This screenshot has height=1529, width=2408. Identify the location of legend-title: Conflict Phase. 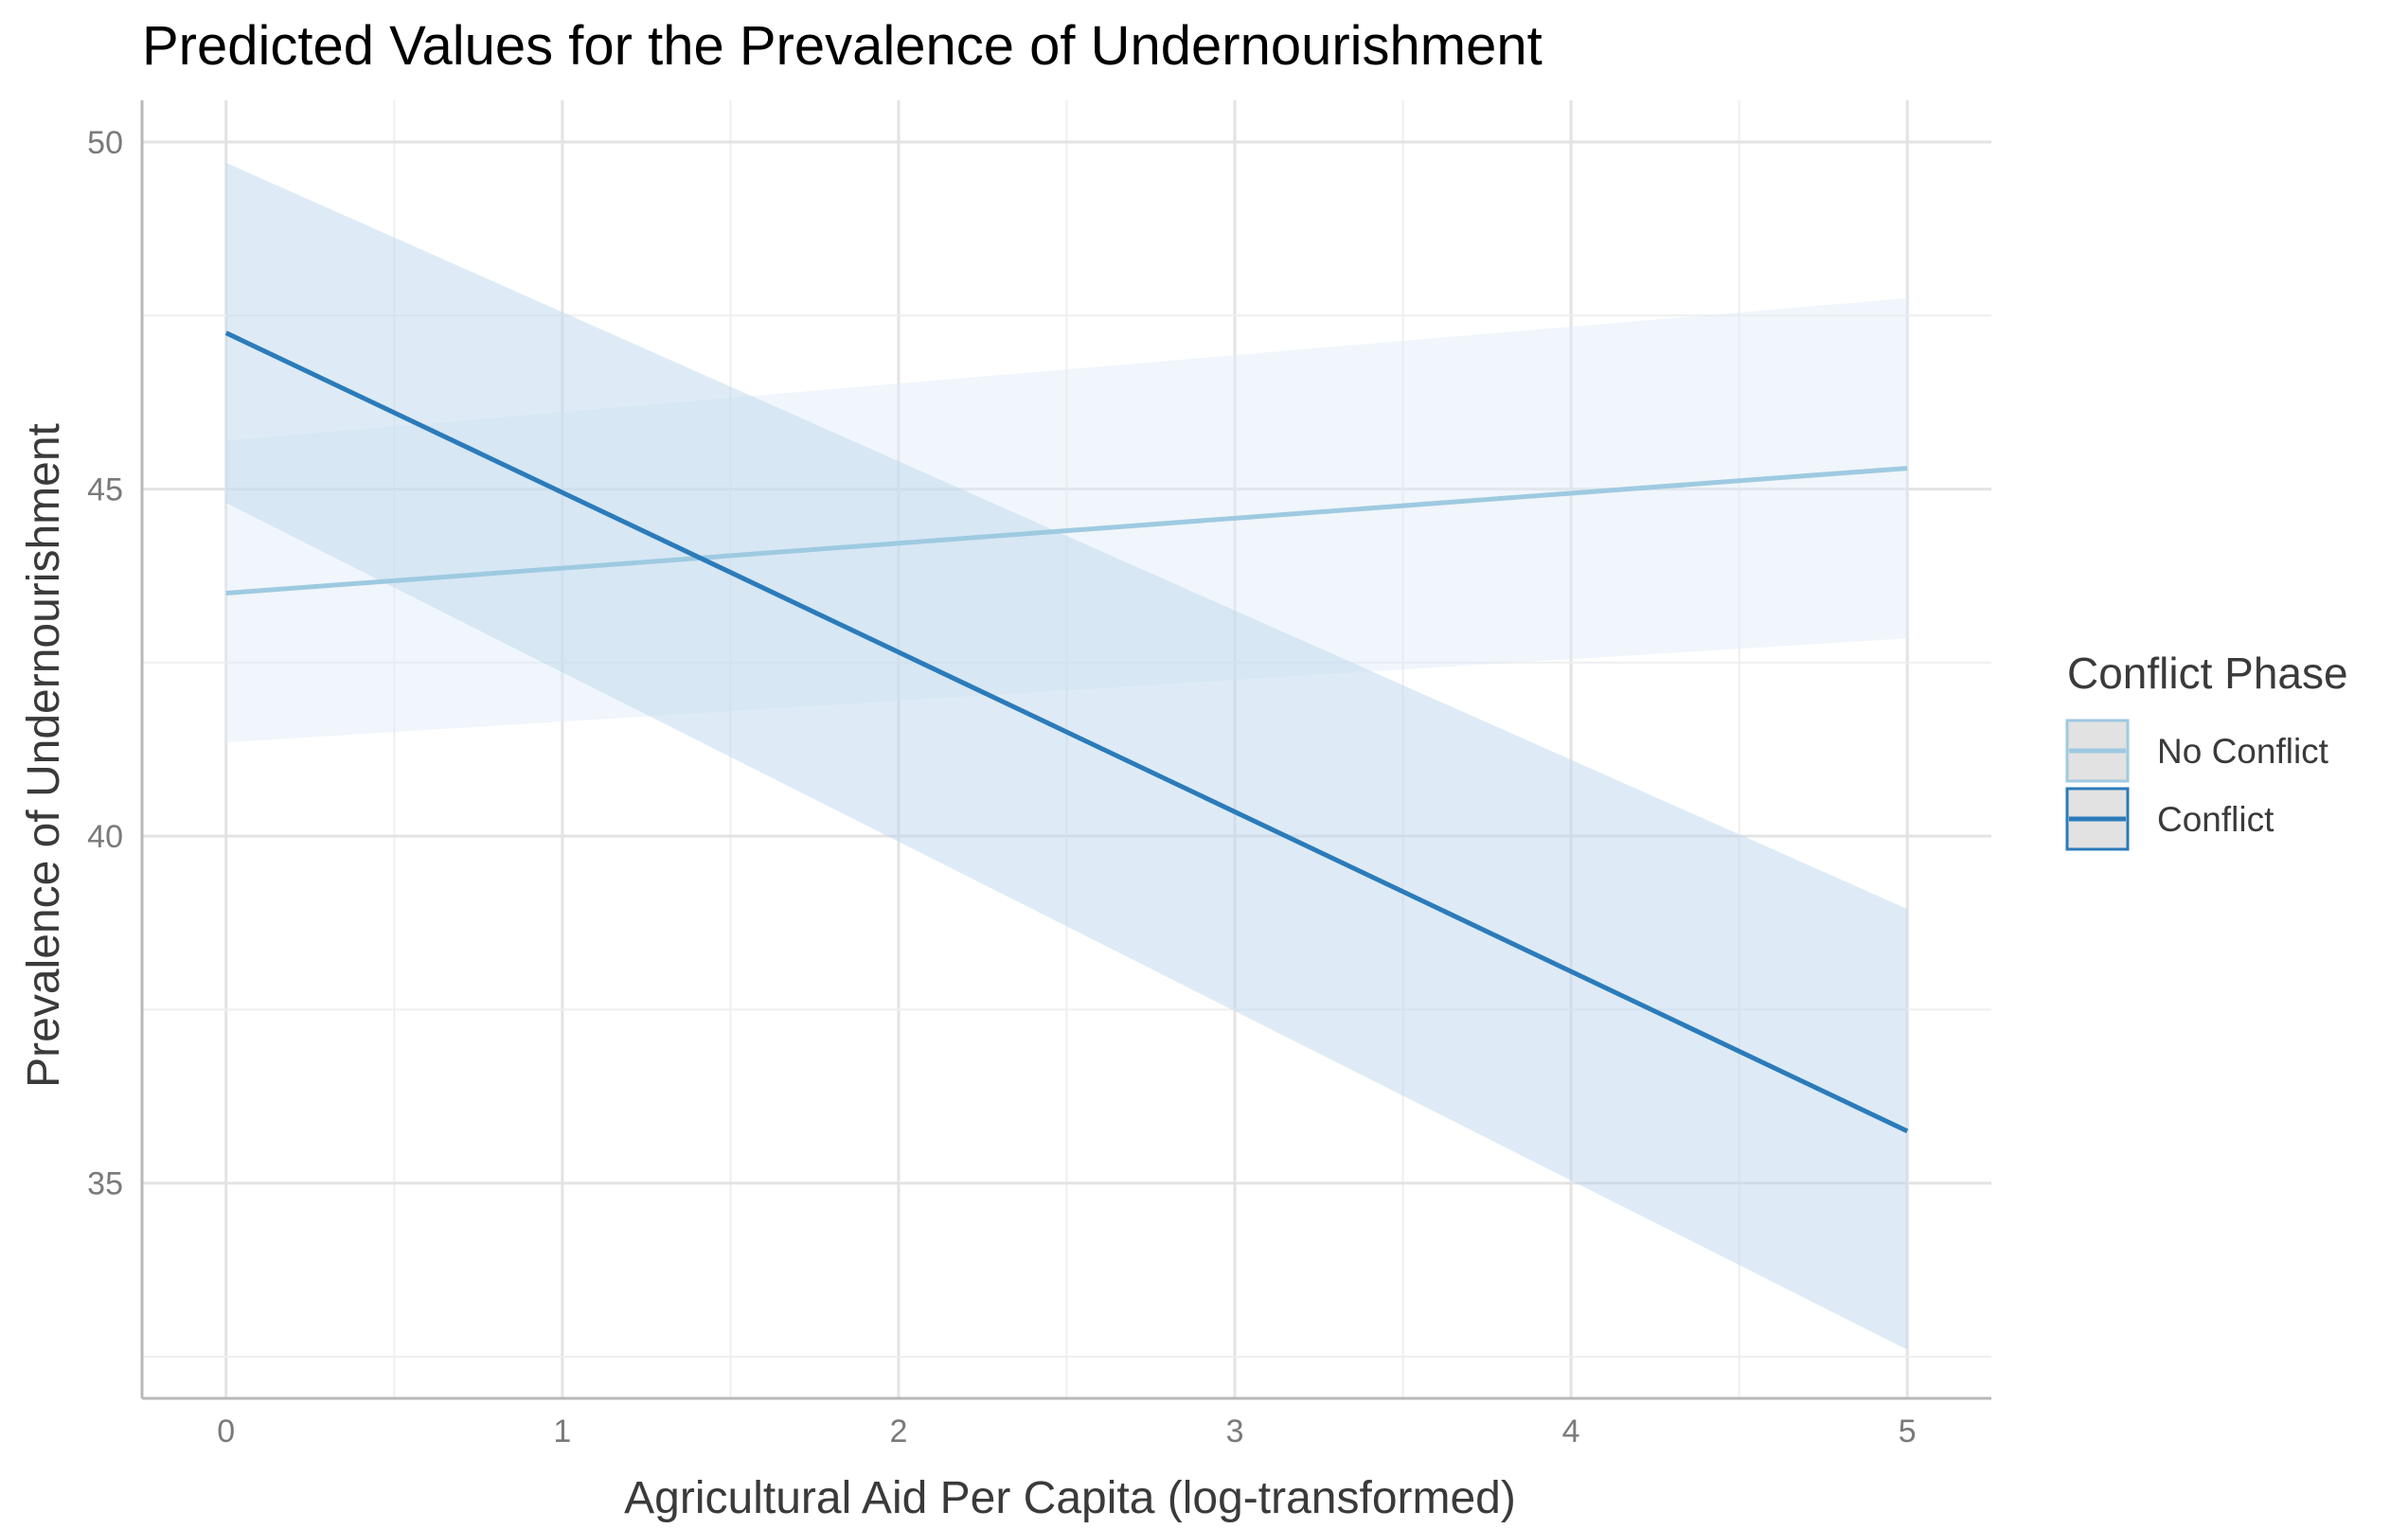
(2207, 673).